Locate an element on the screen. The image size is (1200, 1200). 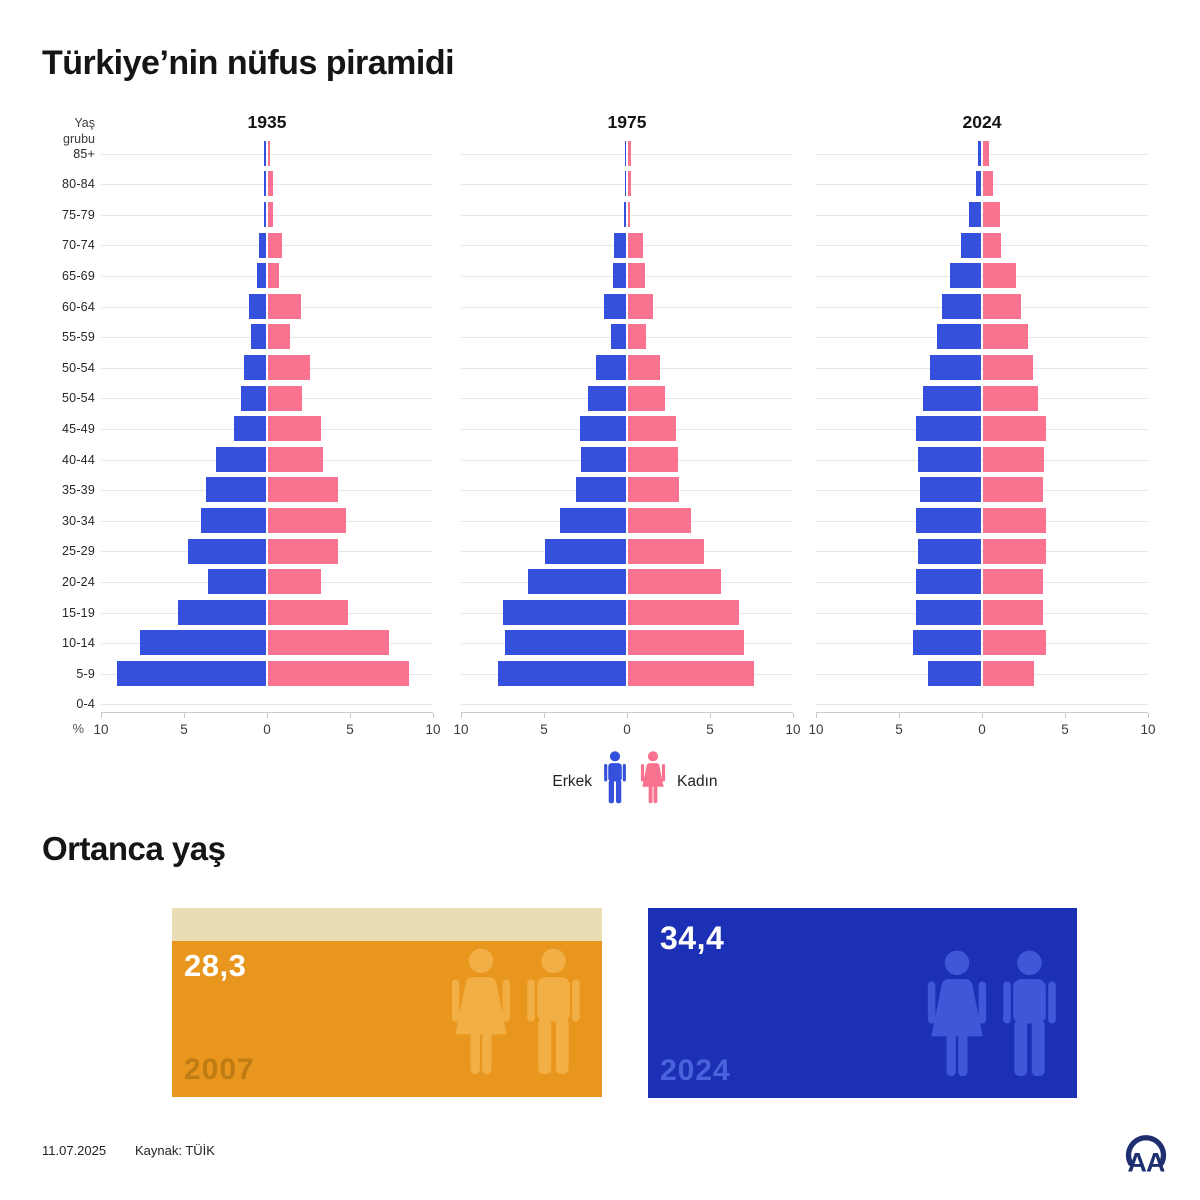
y-axis-title: Yaş grubu is located at coordinates (62, 131).